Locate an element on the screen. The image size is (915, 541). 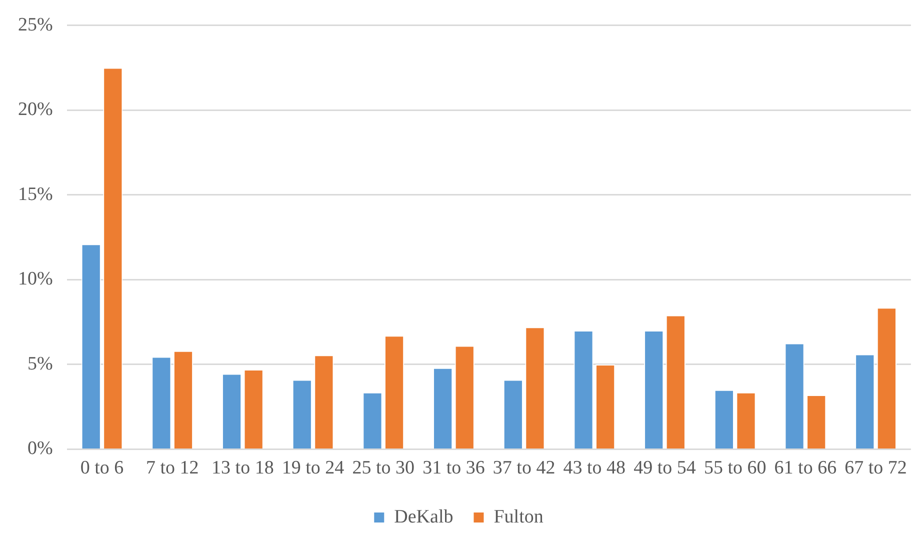
x-tick-label: 7 to 12 is located at coordinates (172, 468).